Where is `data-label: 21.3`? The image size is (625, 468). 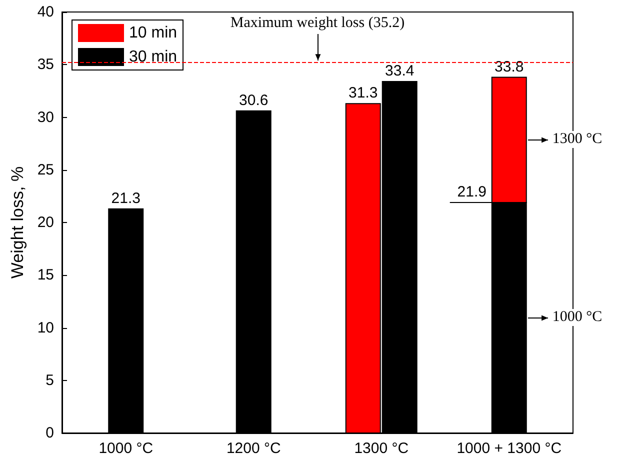 data-label: 21.3 is located at coordinates (125, 198).